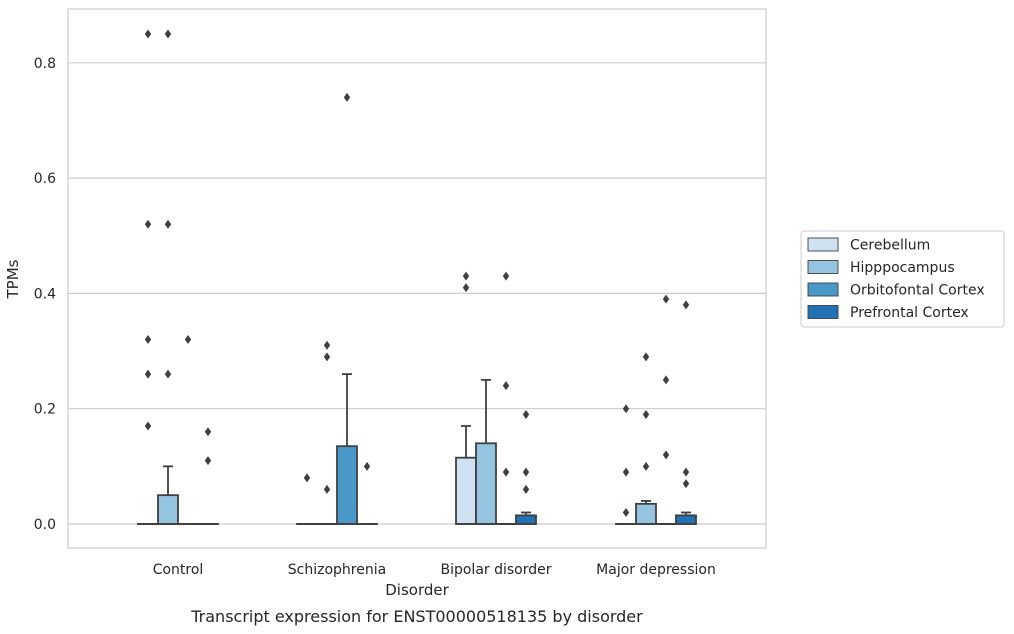 The width and height of the screenshot is (1014, 634). Describe the element at coordinates (890, 246) in the screenshot. I see `legend-label: Cerebellum` at that location.